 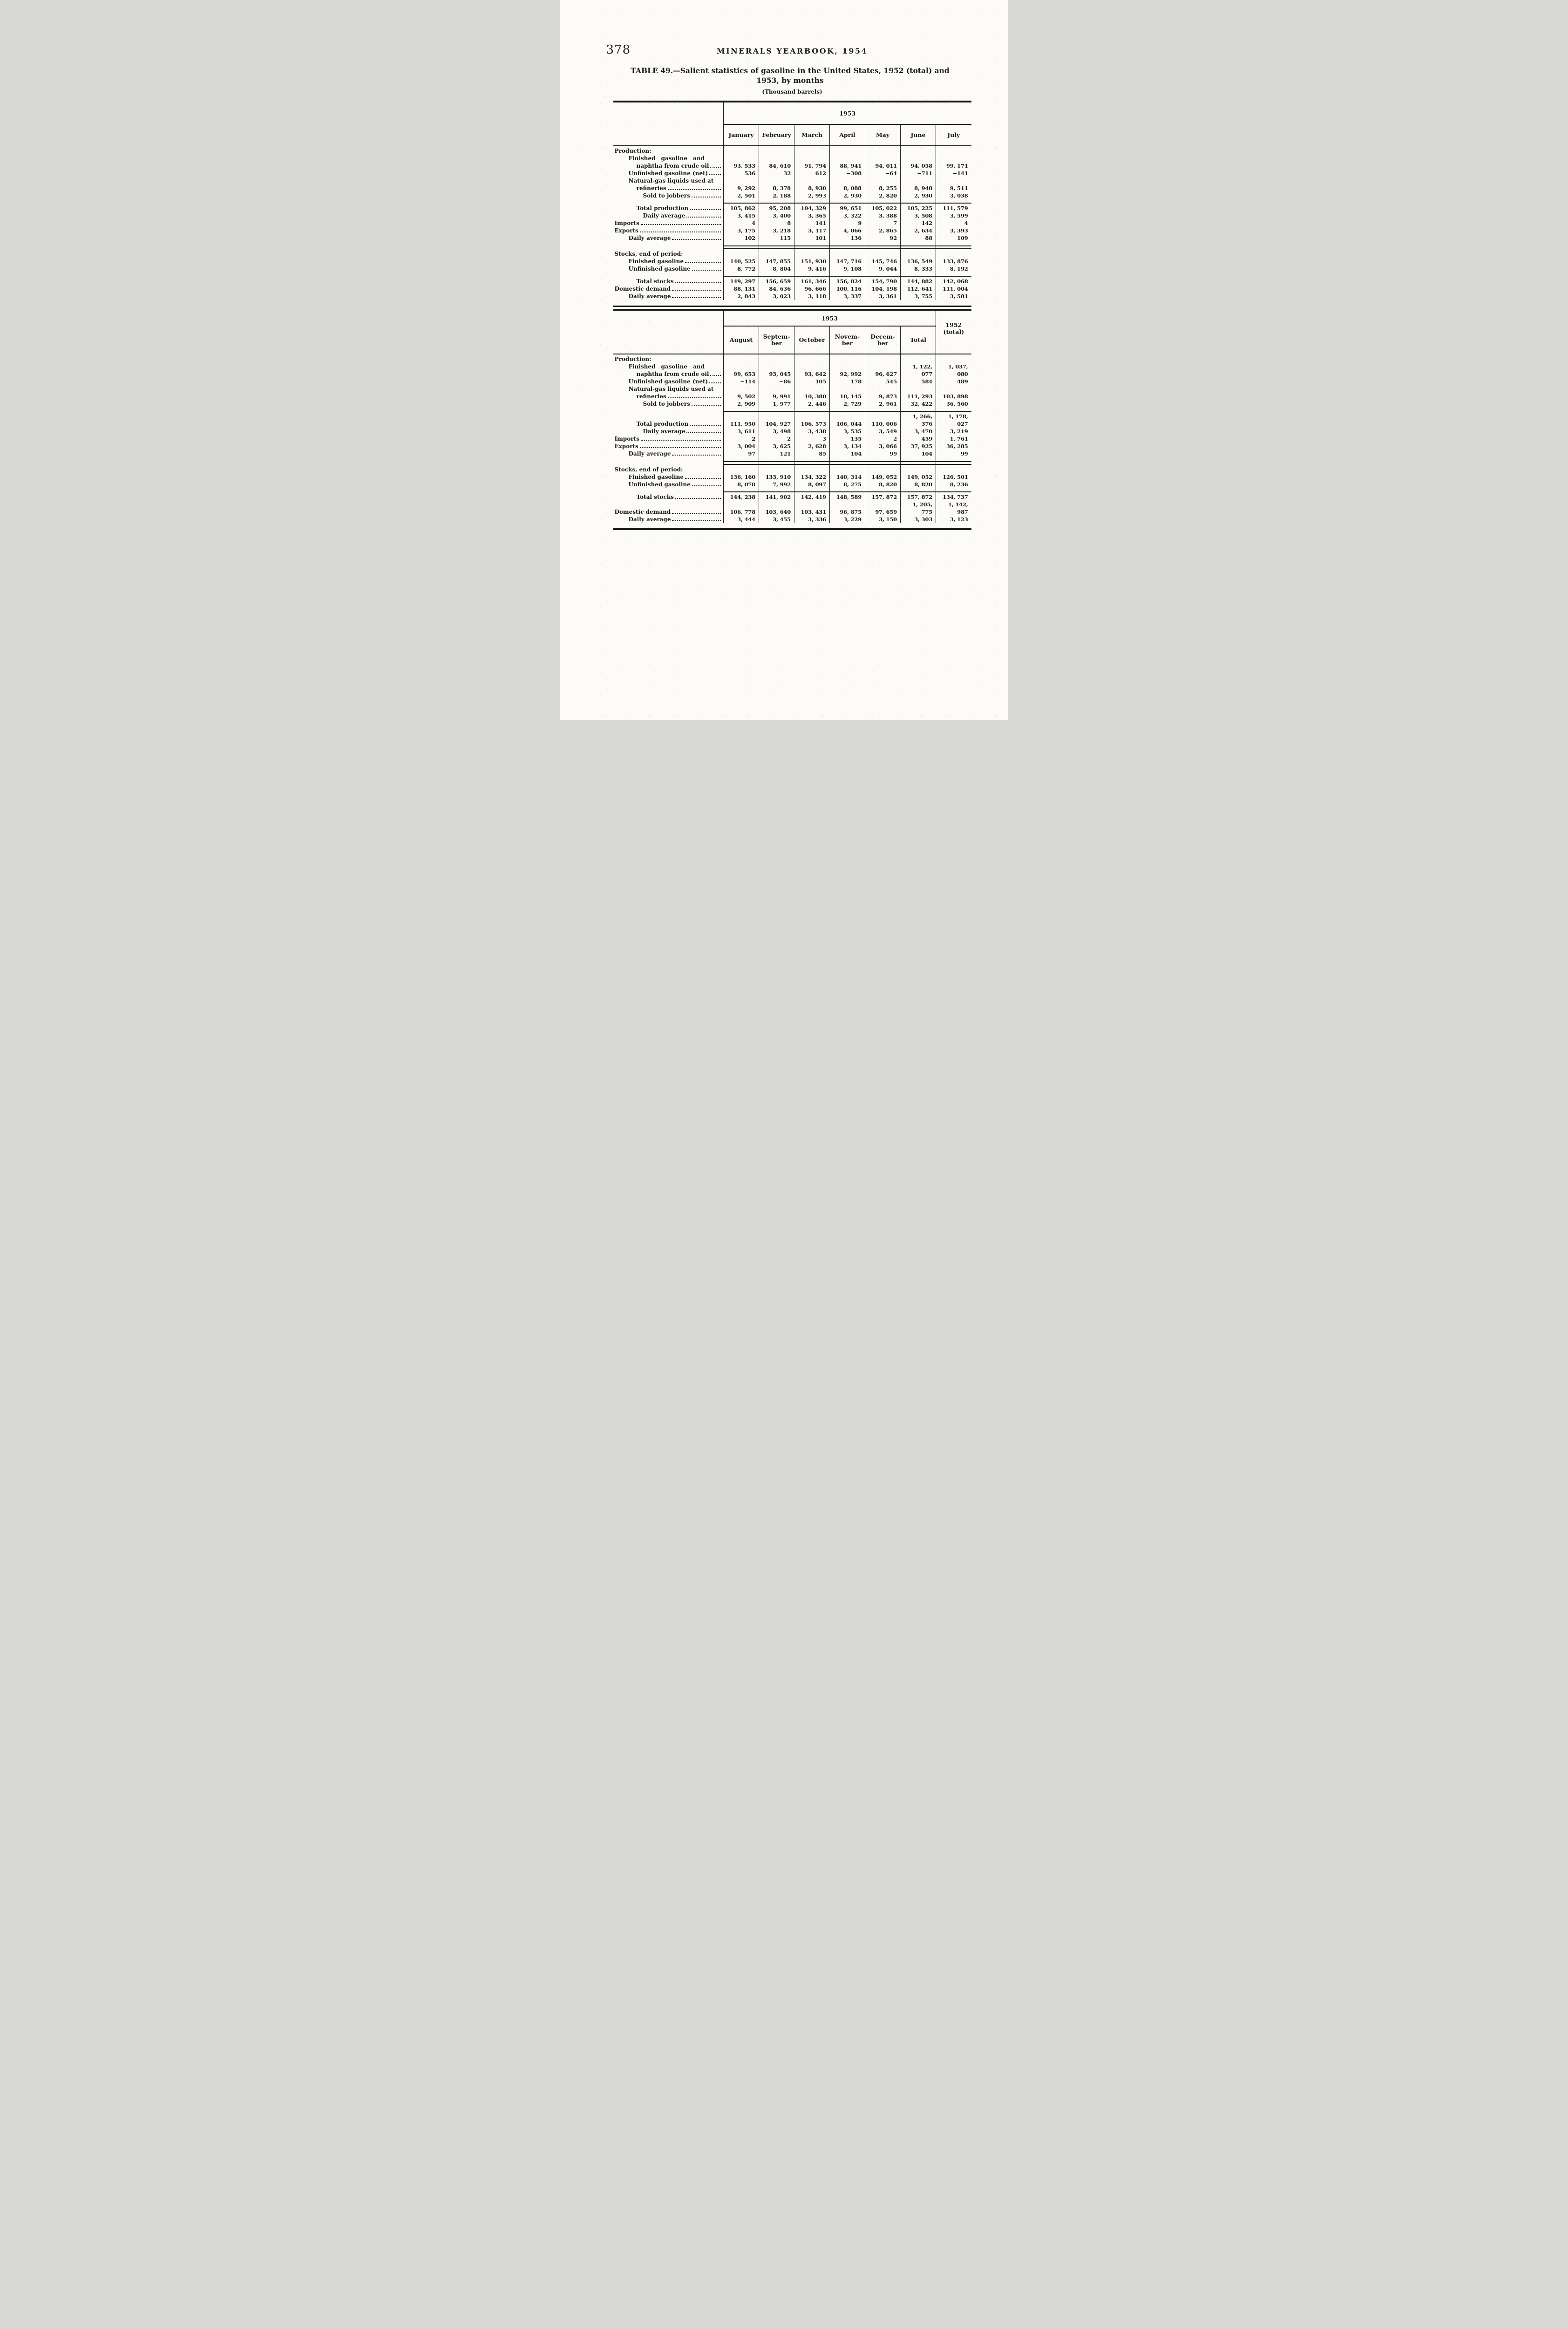 I want to click on cell-value: −64, so click(x=883, y=173).